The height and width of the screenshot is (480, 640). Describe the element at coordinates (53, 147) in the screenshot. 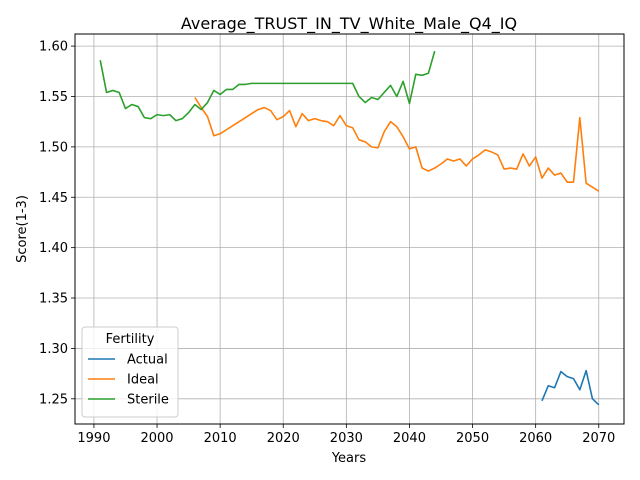

I see `y-tick-label: 1.50` at that location.